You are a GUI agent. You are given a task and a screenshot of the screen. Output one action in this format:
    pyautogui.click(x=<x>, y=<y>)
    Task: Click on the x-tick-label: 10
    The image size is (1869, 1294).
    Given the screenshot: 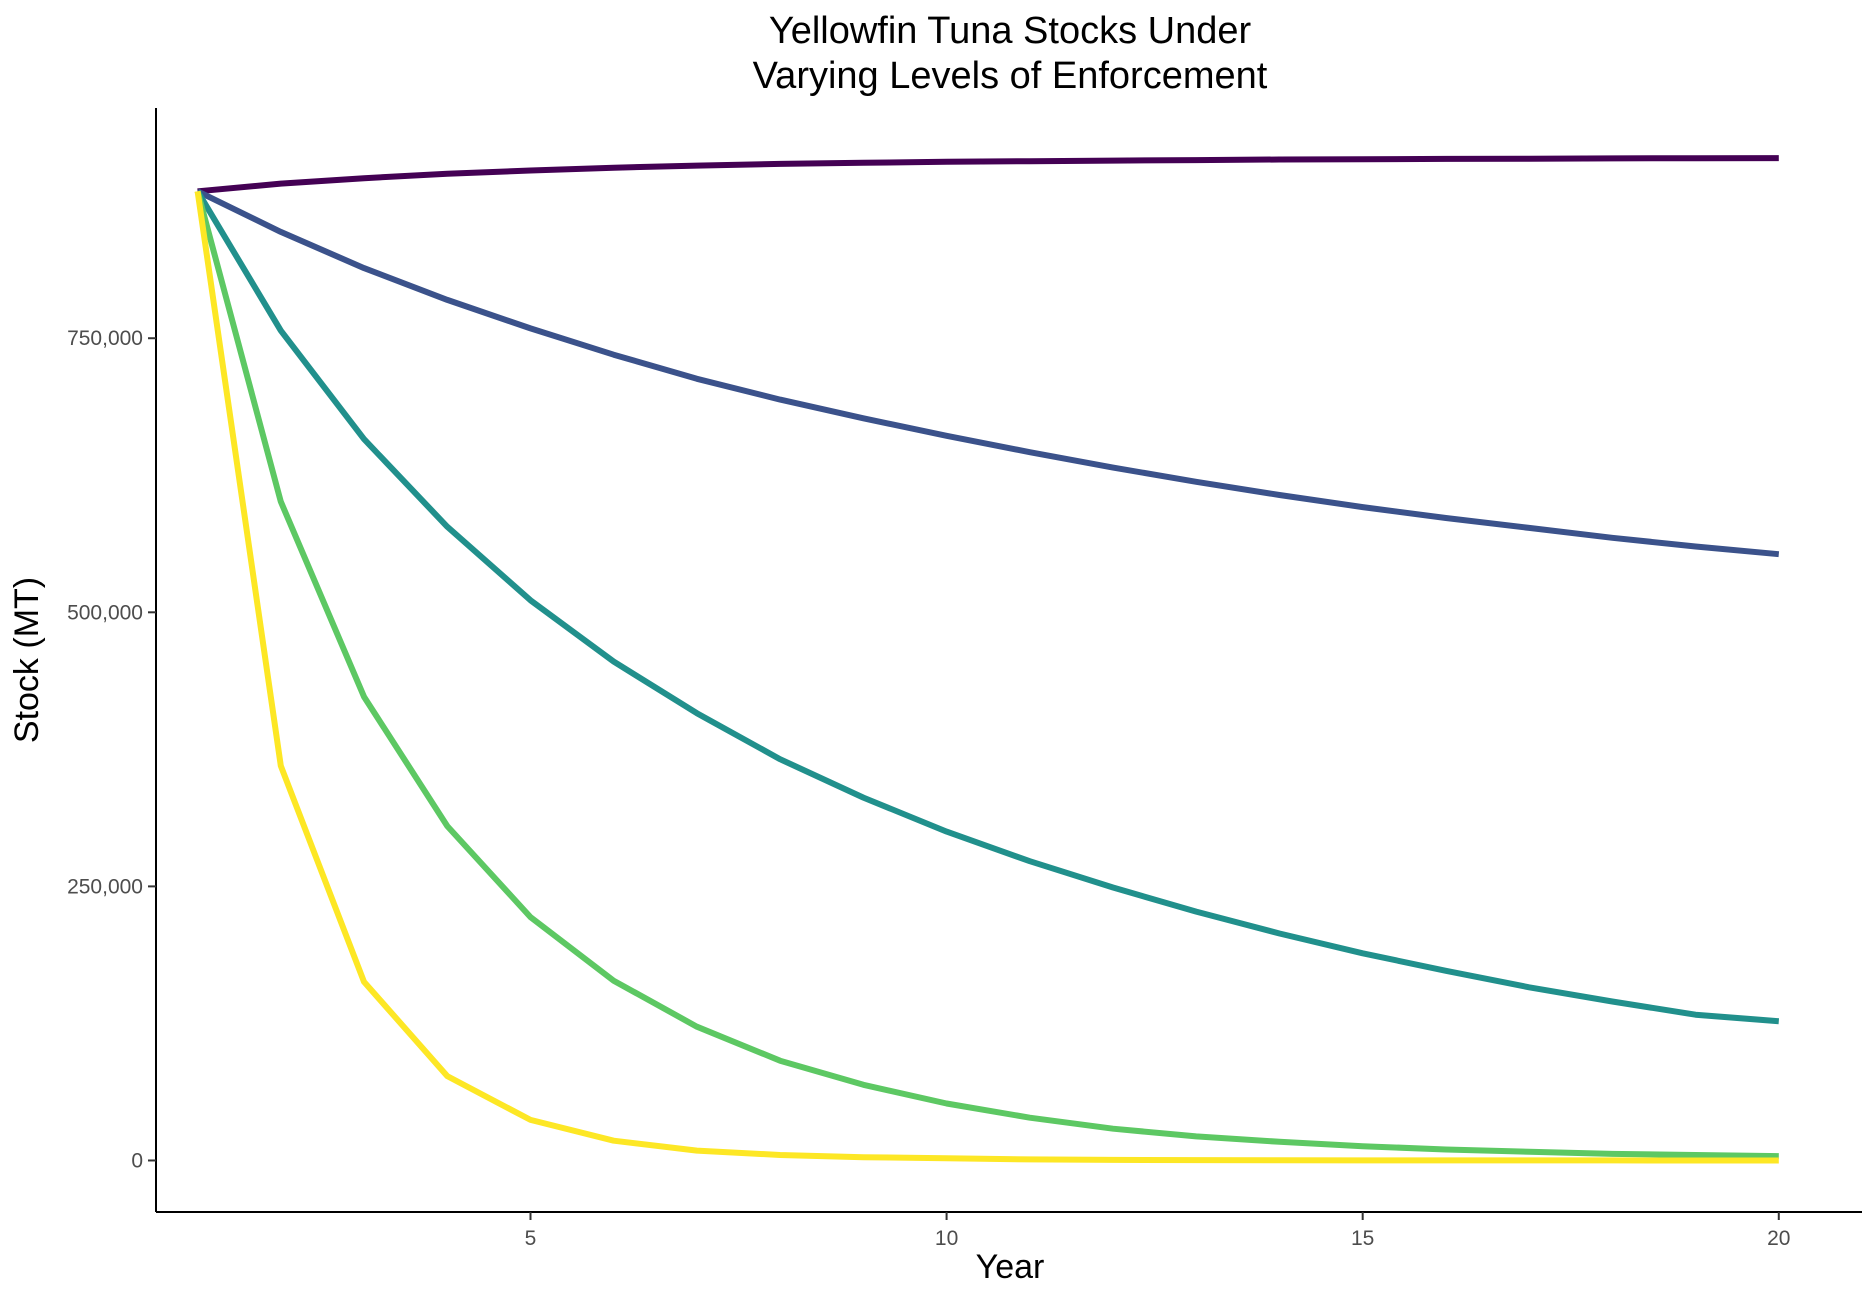 What is the action you would take?
    pyautogui.click(x=946, y=1238)
    